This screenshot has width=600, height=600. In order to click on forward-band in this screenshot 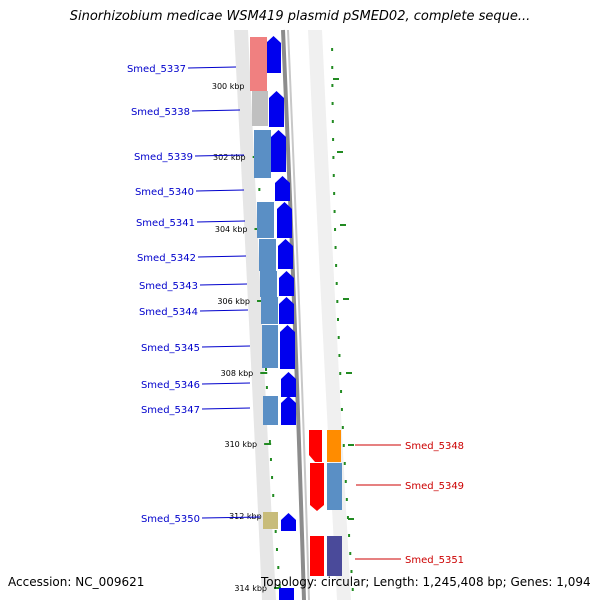, I will do `click(255, 315)`.